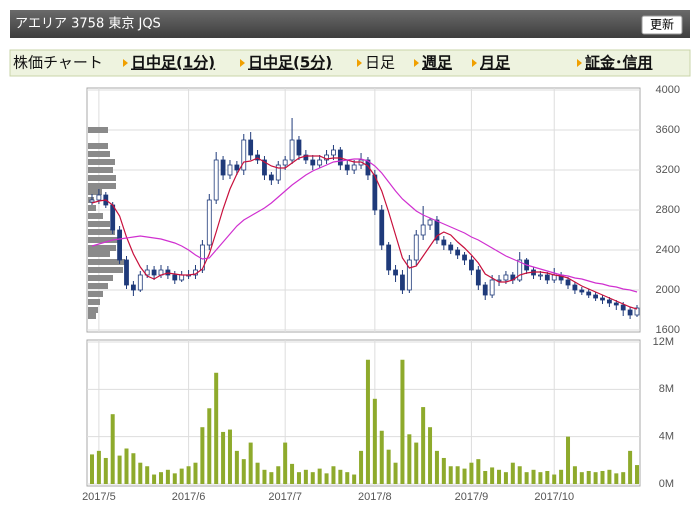 Image resolution: width=696 pixels, height=522 pixels. What do you see at coordinates (619, 63) in the screenshot?
I see `nav-item: 証金･信用` at bounding box center [619, 63].